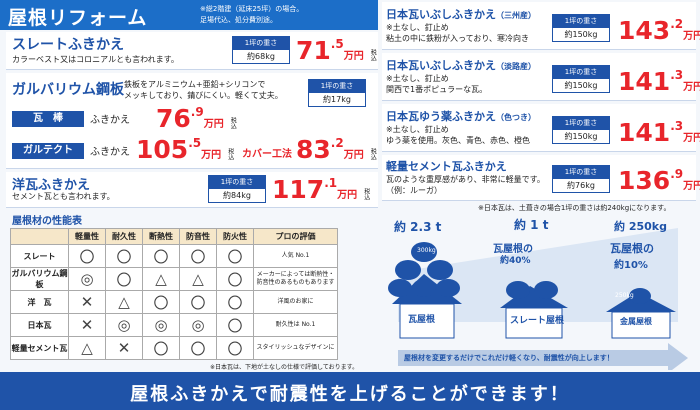 The image size is (700, 410). Describe the element at coordinates (284, 367) in the screenshot. I see `perf-footnote: ※日本瓦は、下地が土なしの仕様で評価しております。` at that location.